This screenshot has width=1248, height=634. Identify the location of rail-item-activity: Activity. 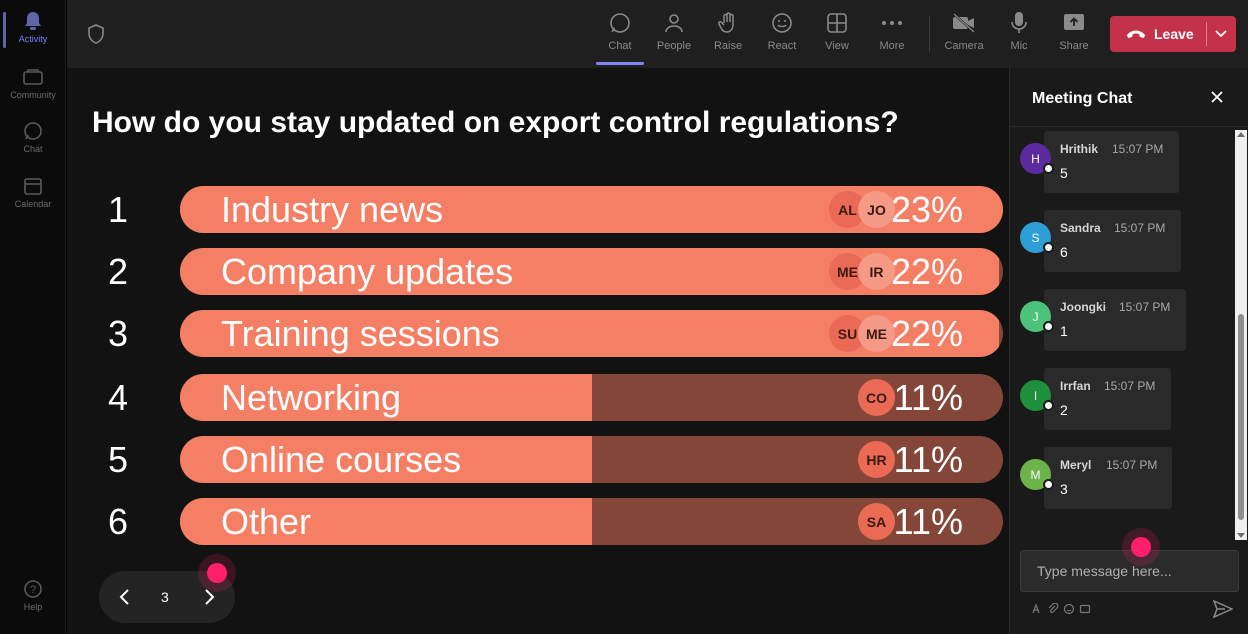
(33, 29).